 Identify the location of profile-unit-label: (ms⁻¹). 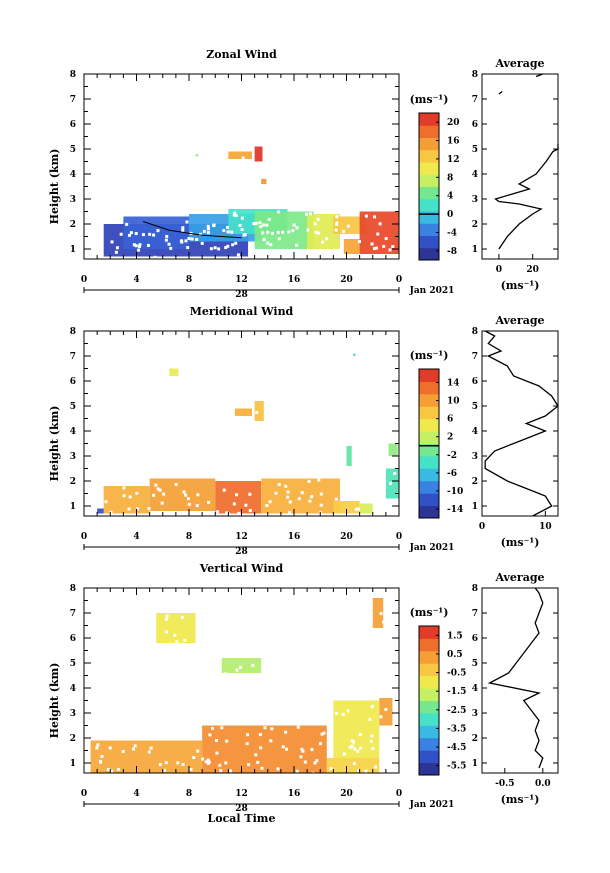
(520, 285).